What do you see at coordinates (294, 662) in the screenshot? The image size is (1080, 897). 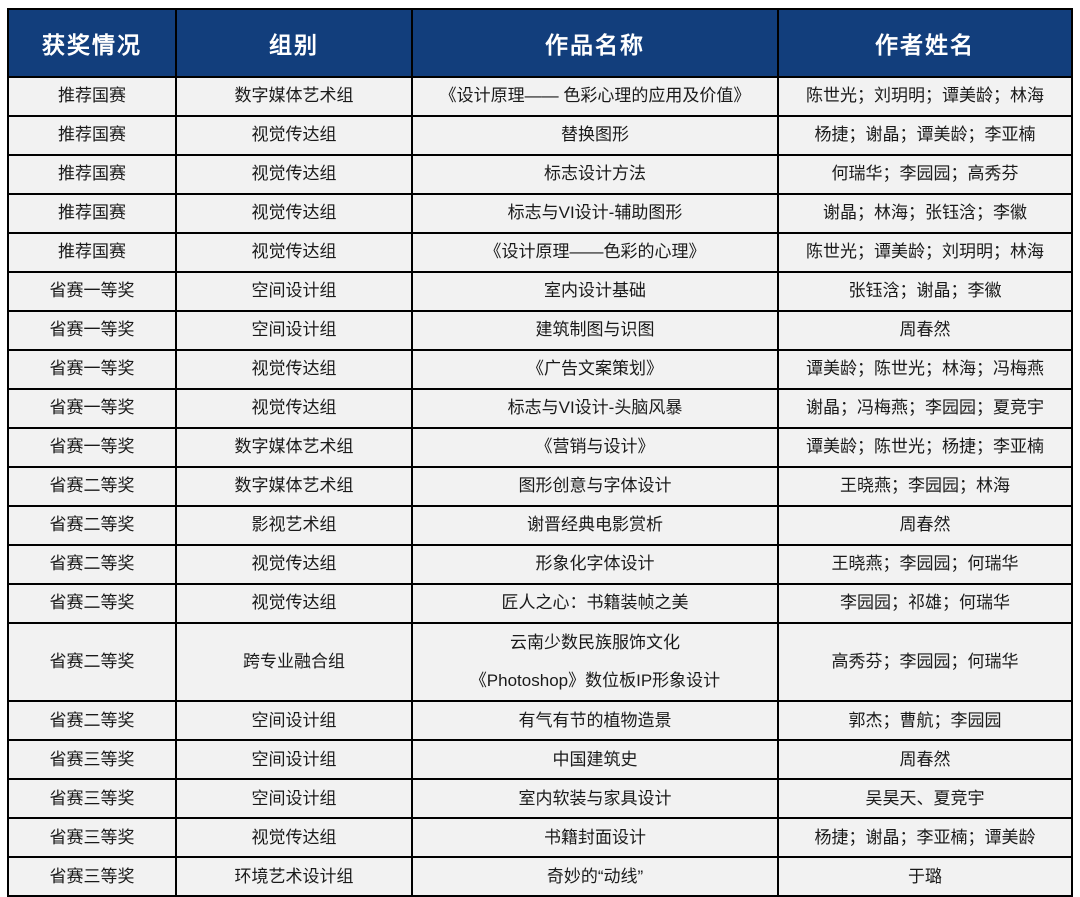 I see `group-cell: 跨专业融合组` at bounding box center [294, 662].